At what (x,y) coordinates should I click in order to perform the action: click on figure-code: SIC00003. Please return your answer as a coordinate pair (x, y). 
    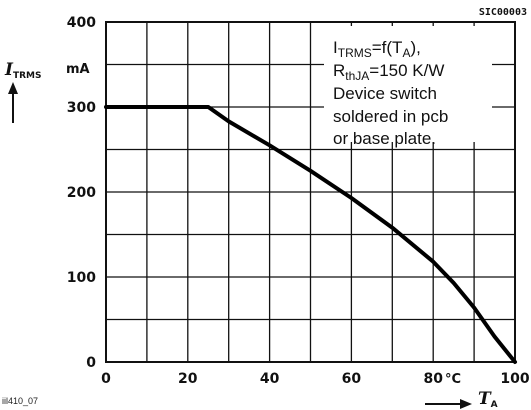
    Looking at the image, I should click on (503, 12).